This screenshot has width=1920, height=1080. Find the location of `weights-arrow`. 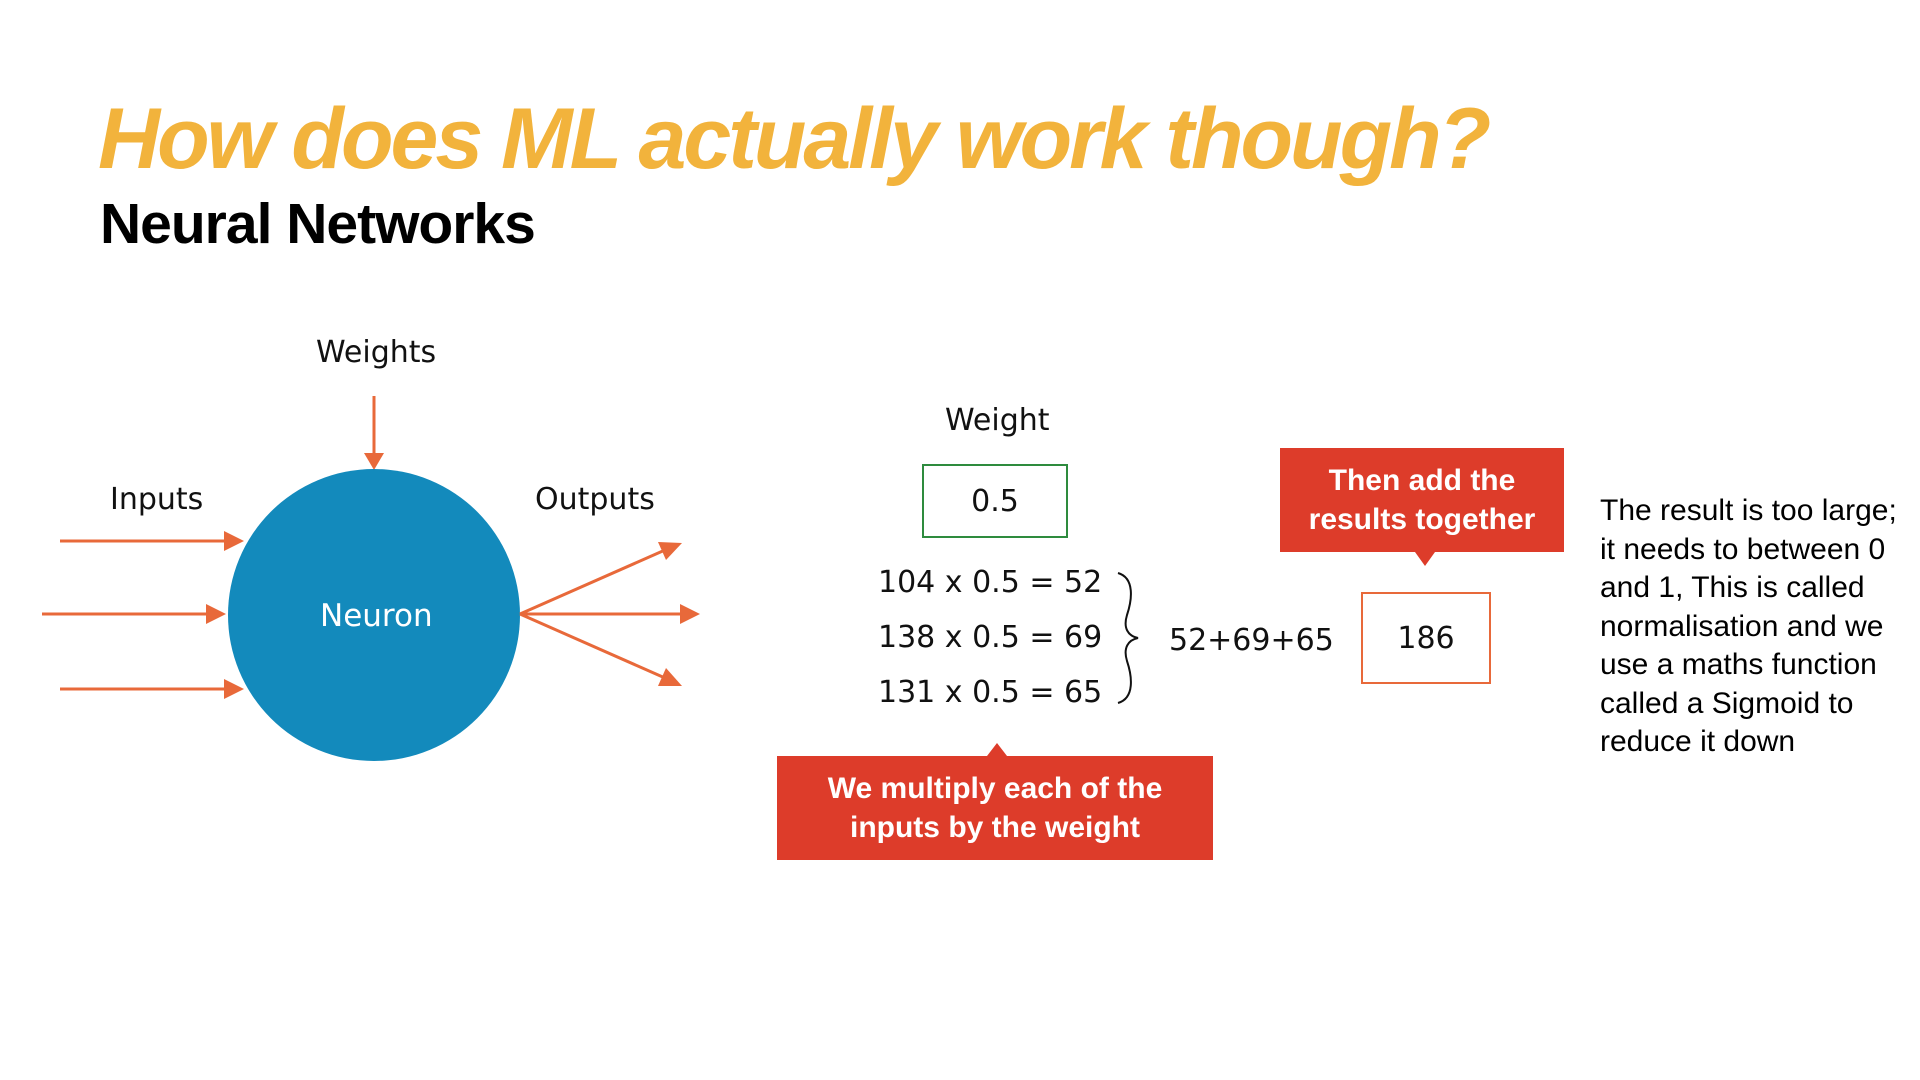

weights-arrow is located at coordinates (374, 433).